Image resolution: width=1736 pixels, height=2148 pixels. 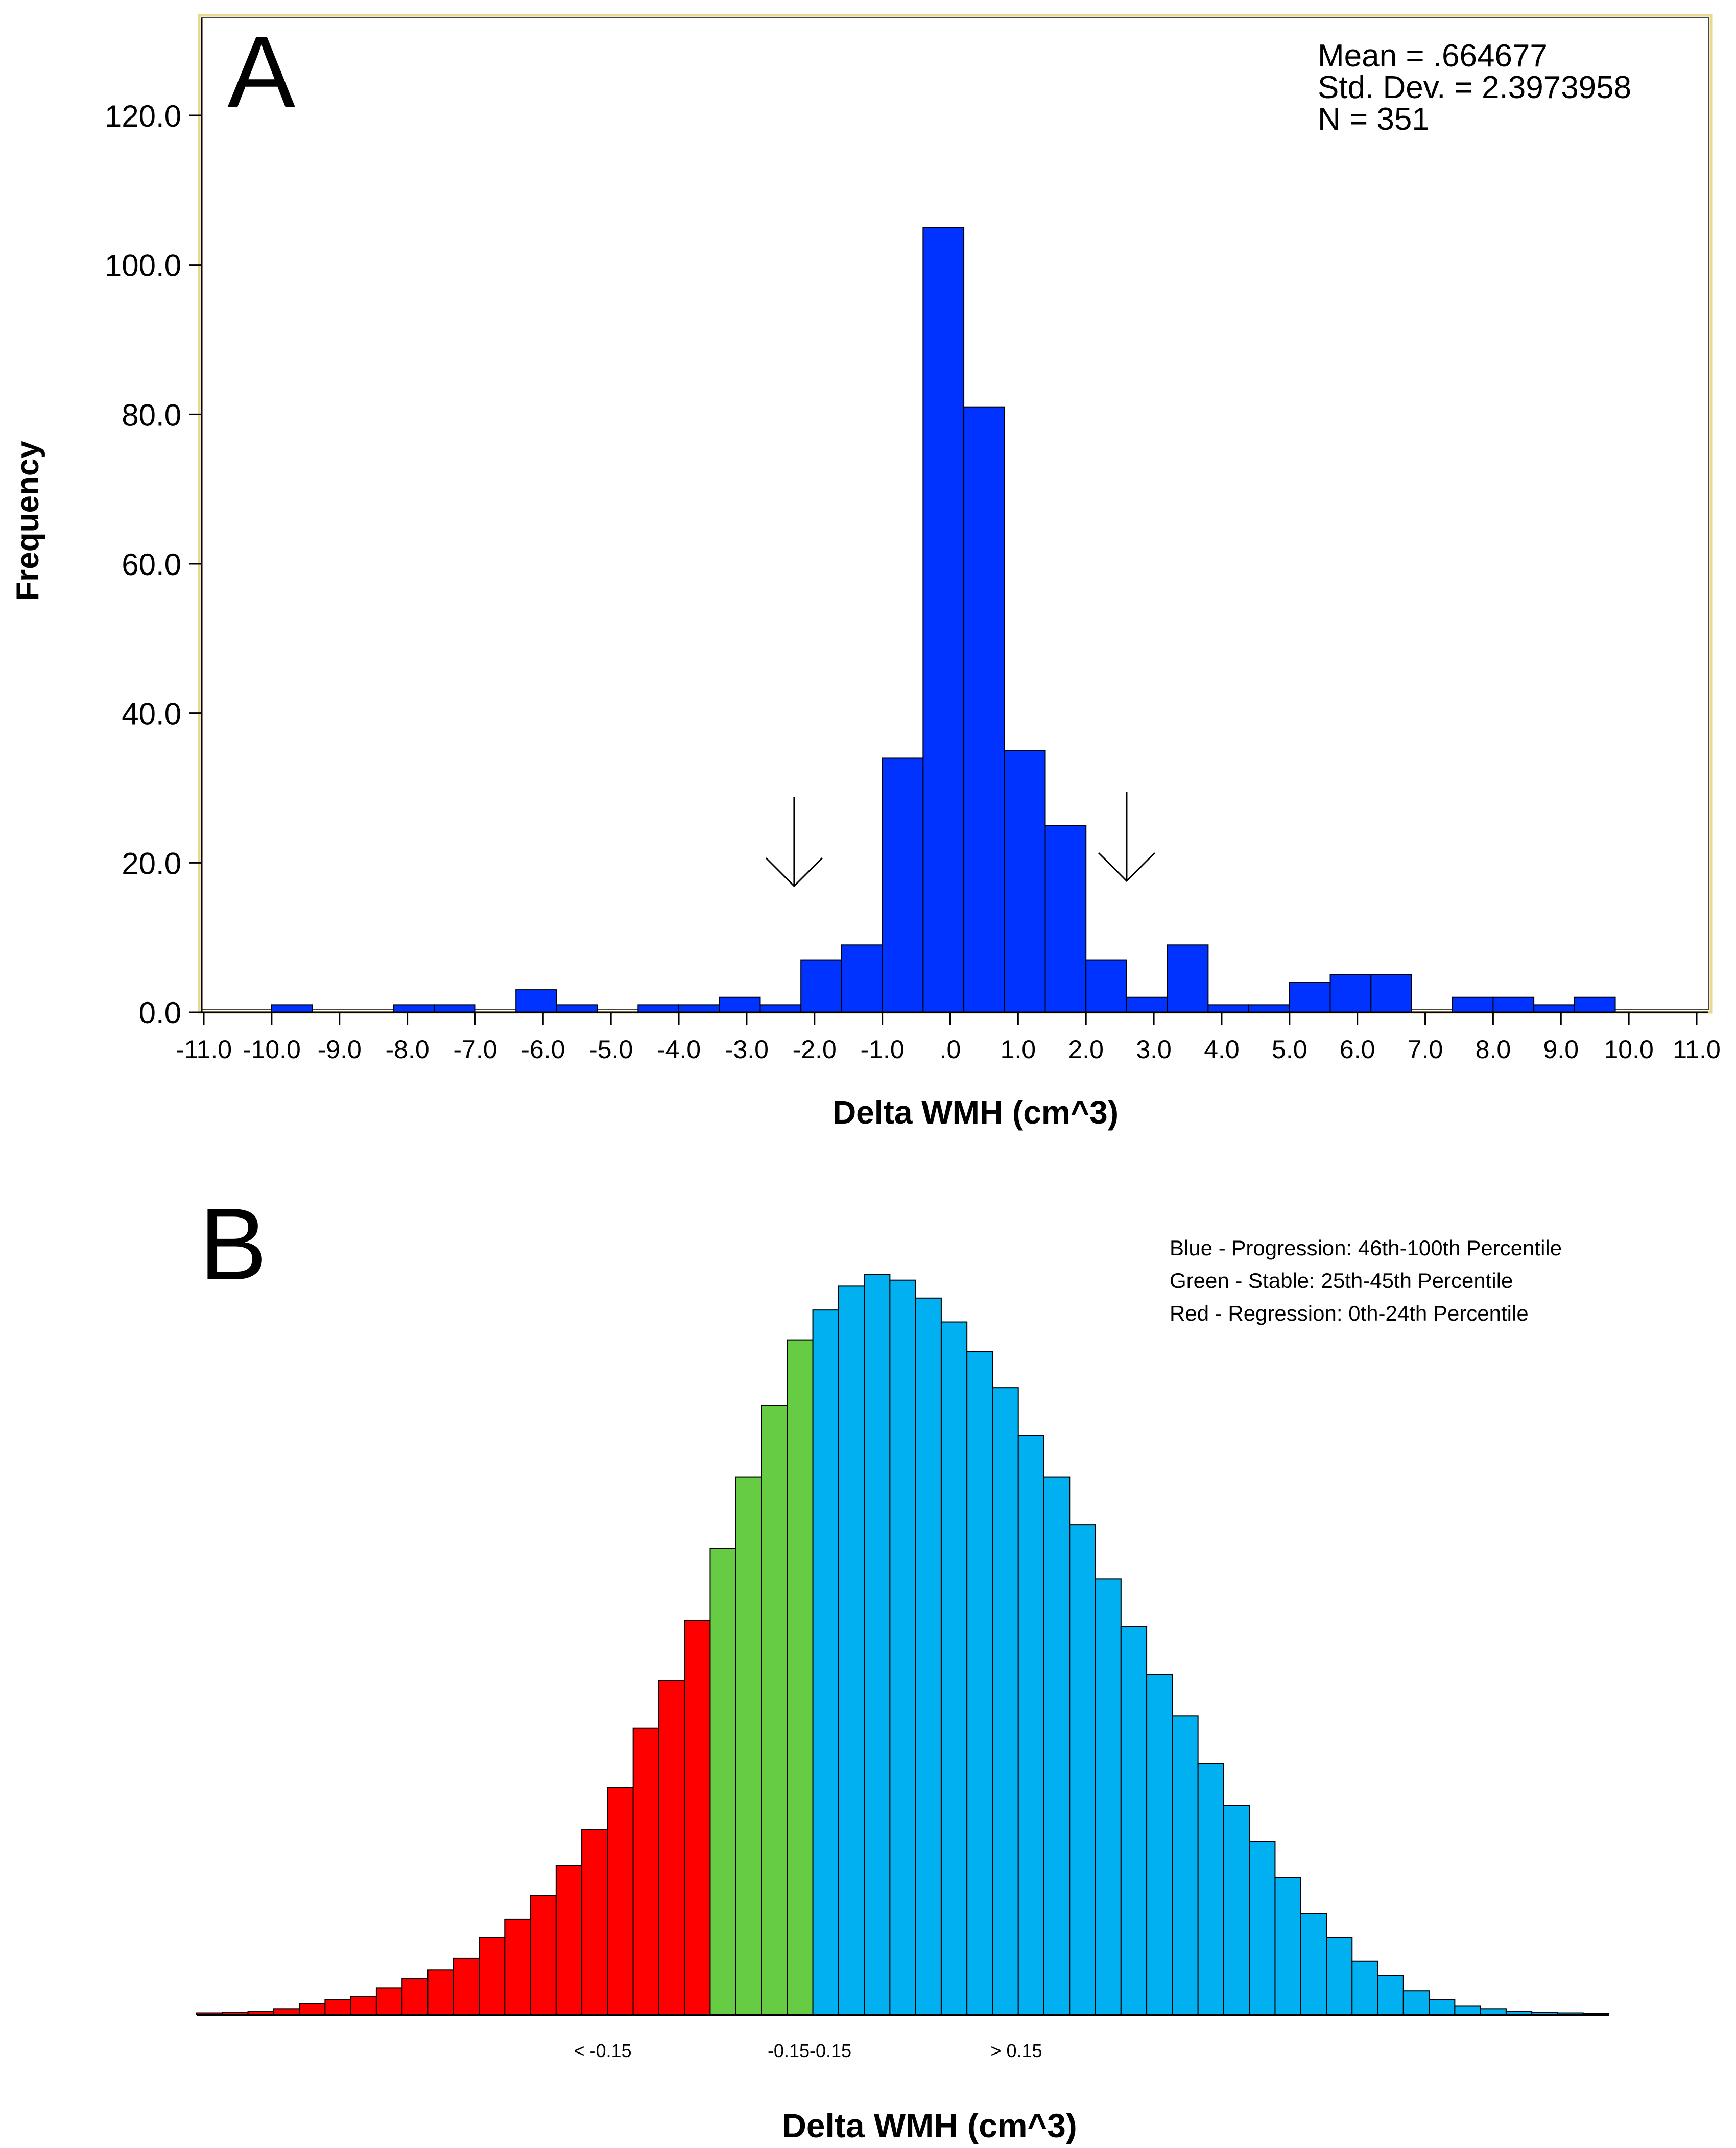 I want to click on y-tick-label: 80.0, so click(x=152, y=415).